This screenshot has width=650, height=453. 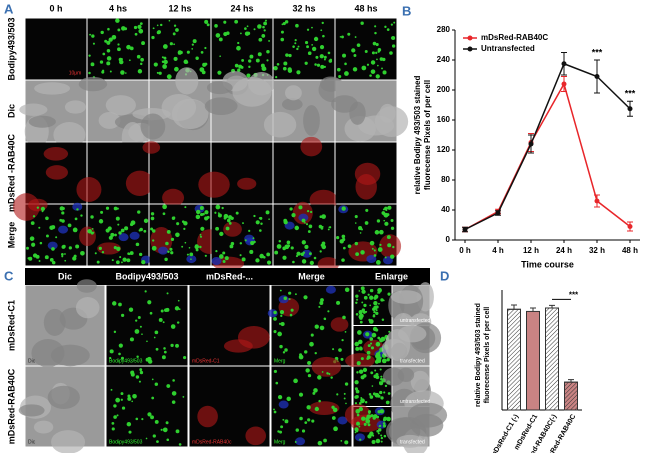 I want to click on x-tick-label: 32 h, so click(x=597, y=250).